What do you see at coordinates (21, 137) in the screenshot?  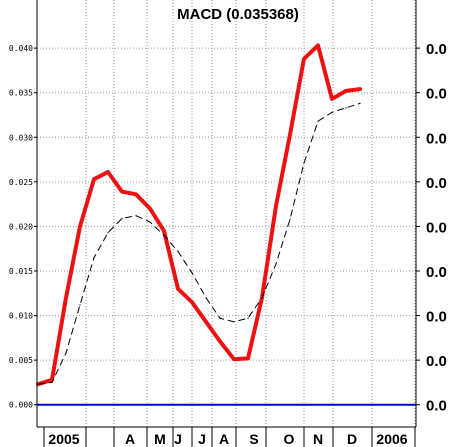 I see `y-tick-label: 0.030` at bounding box center [21, 137].